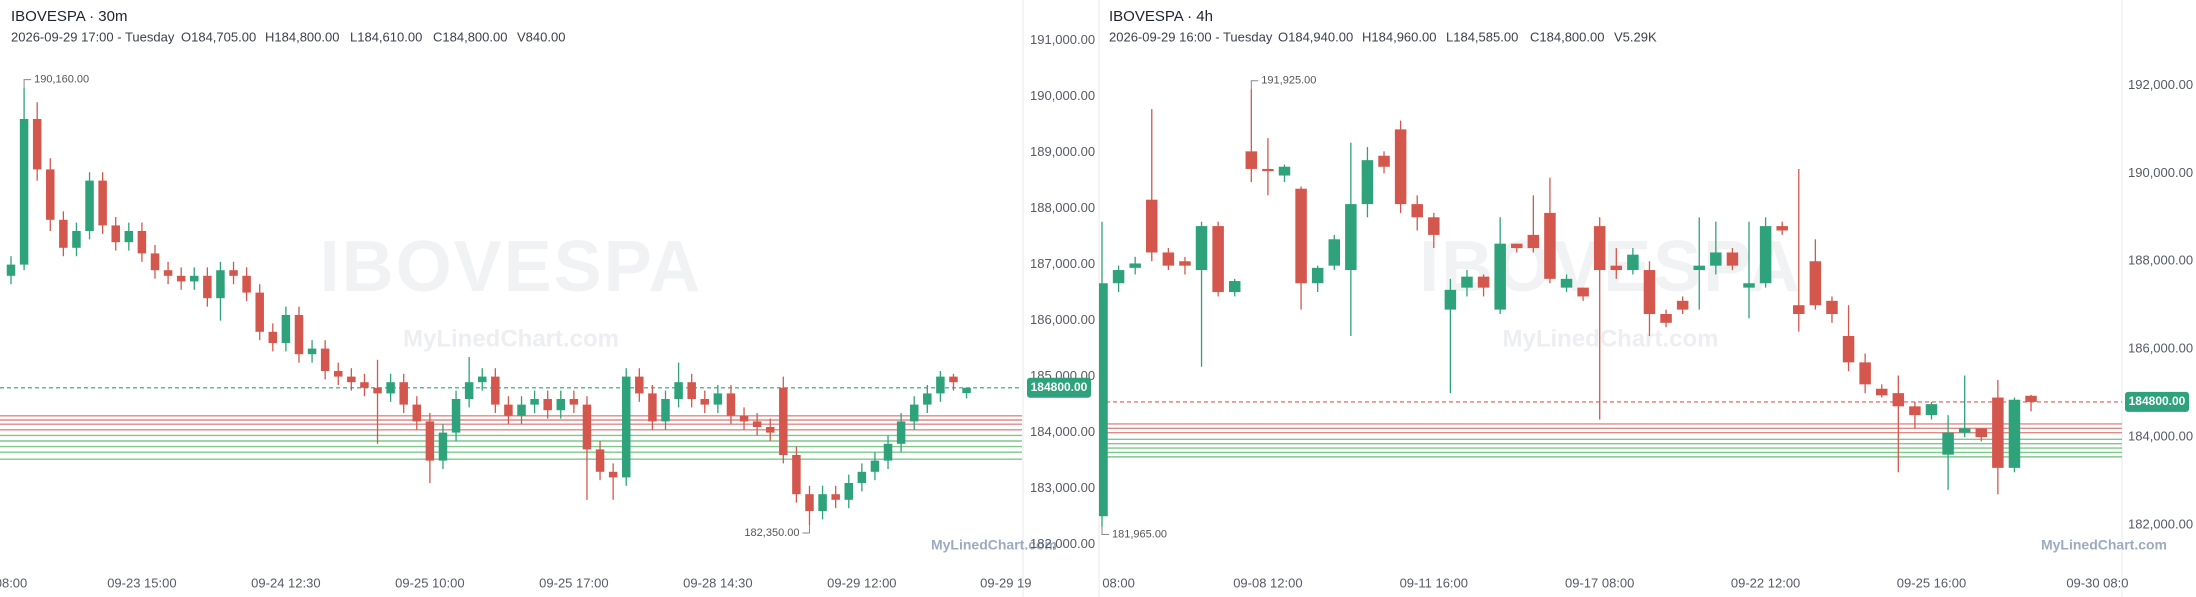 This screenshot has width=2196, height=597. What do you see at coordinates (1062, 151) in the screenshot?
I see `y-tick-label: 189,000.00` at bounding box center [1062, 151].